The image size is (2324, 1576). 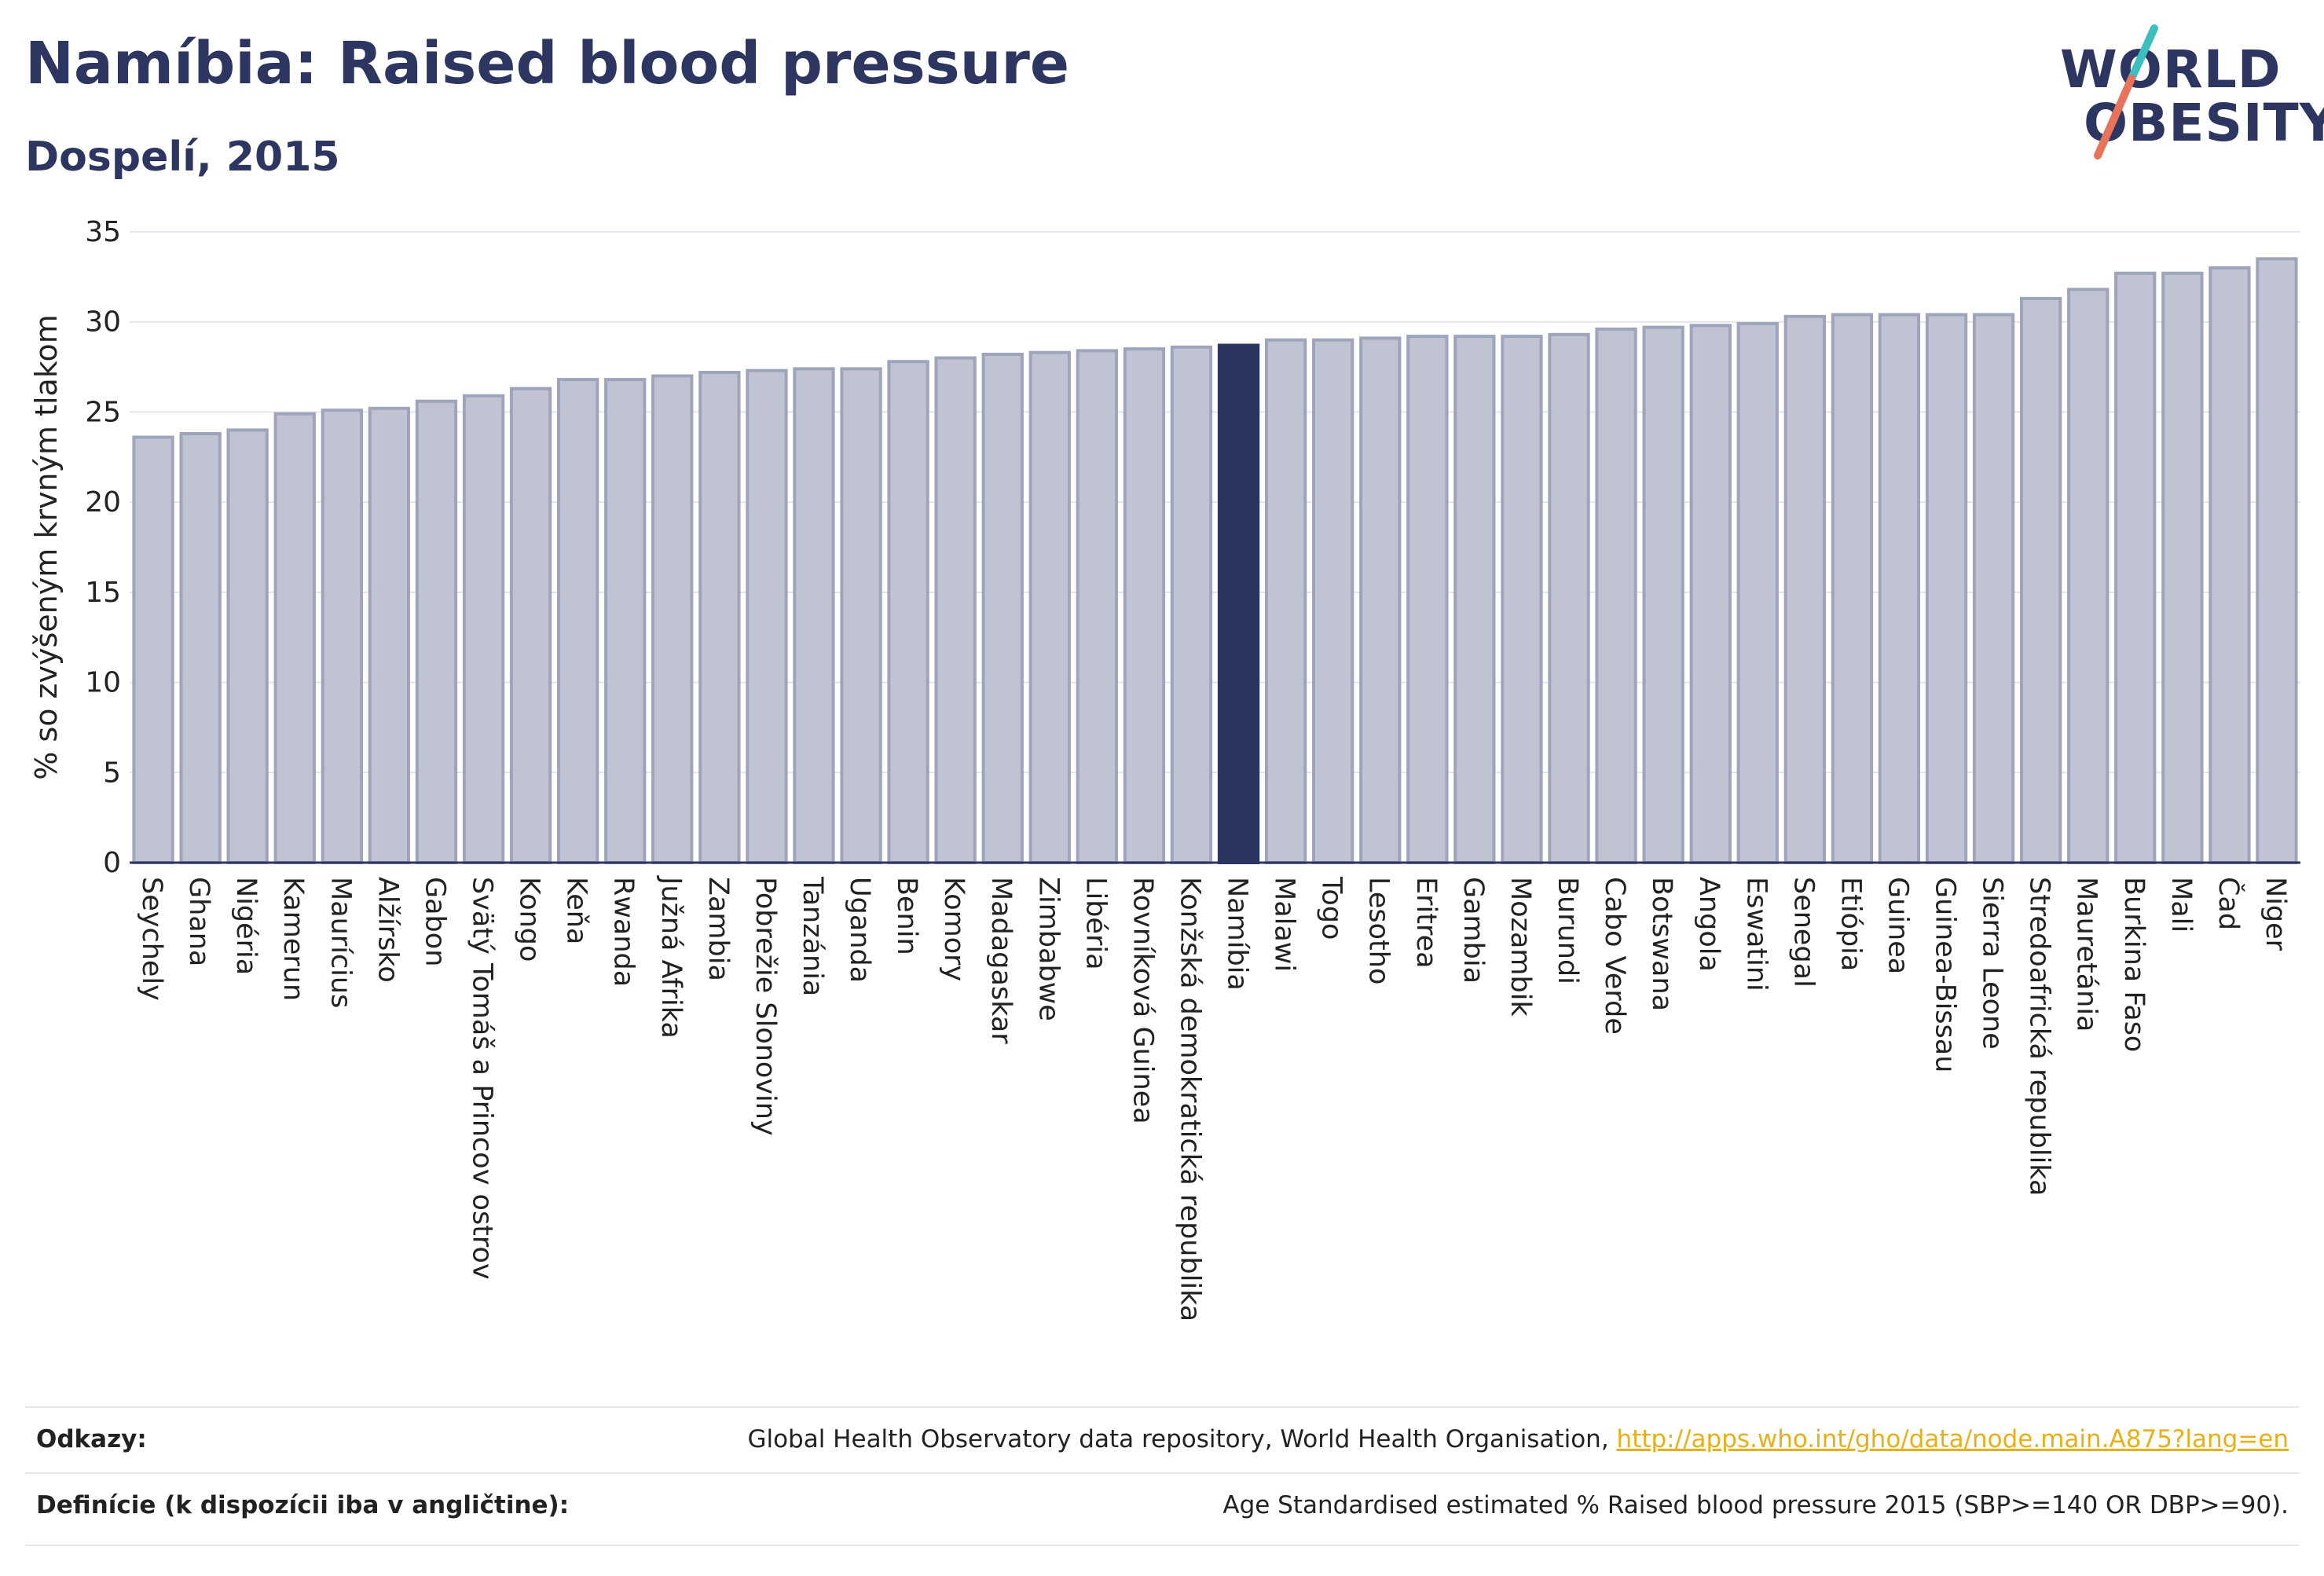 I want to click on x-tick-label: Eswatini, so click(x=1756, y=934).